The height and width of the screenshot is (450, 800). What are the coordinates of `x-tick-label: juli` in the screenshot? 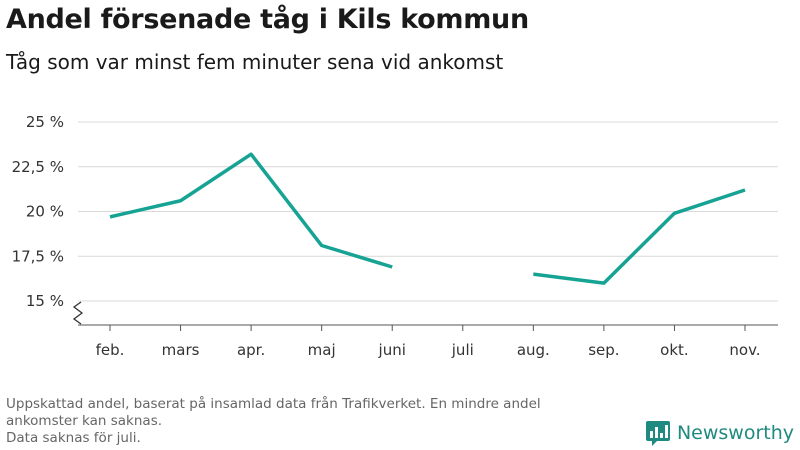 It's located at (462, 350).